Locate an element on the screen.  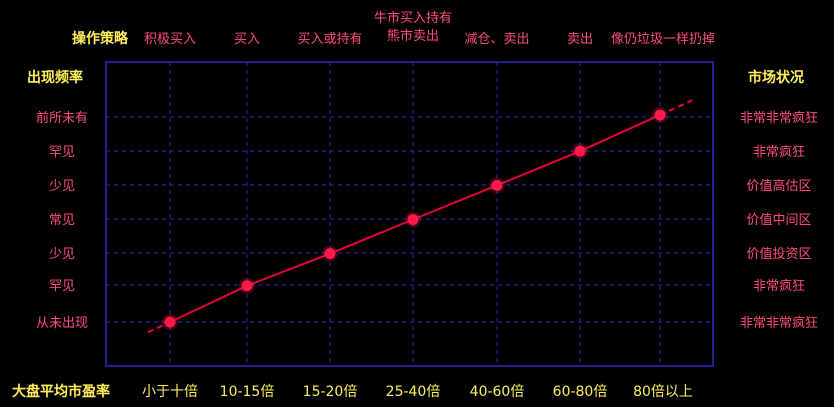
pe-category-label: 40-60倍 is located at coordinates (497, 392).